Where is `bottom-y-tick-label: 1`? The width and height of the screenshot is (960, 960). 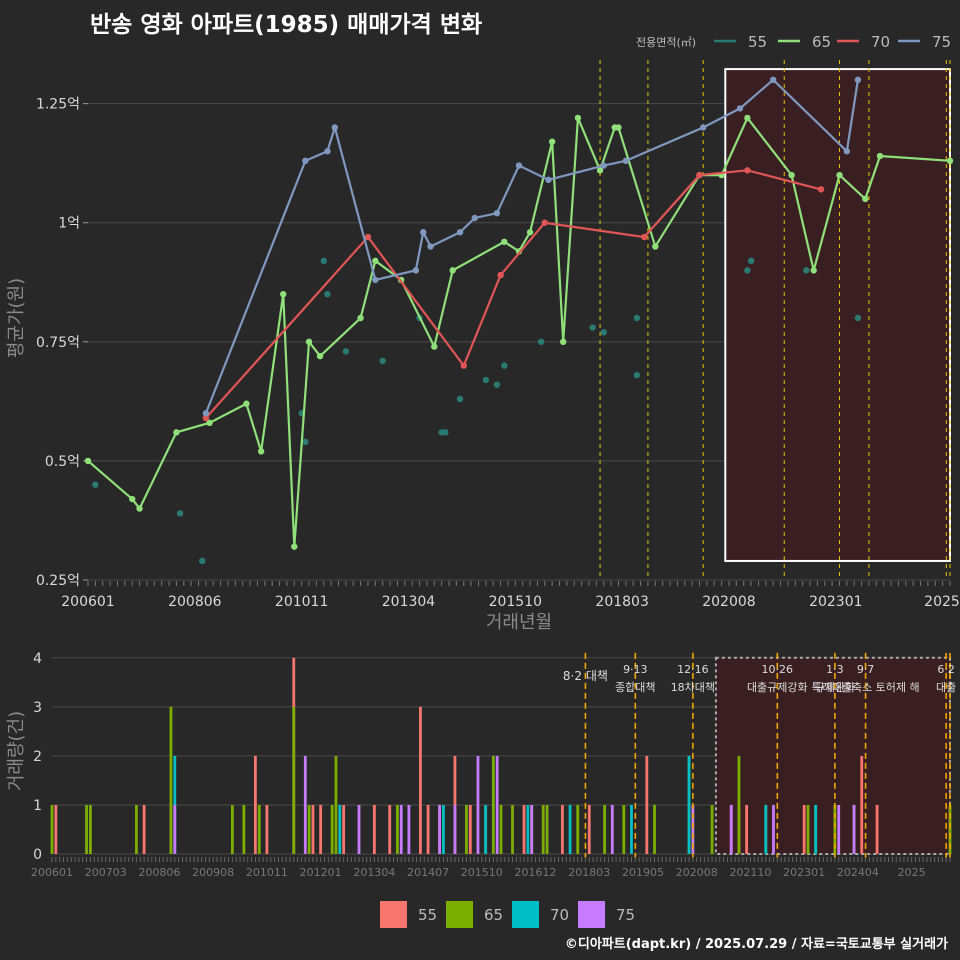
bottom-y-tick-label: 1 is located at coordinates (37, 806).